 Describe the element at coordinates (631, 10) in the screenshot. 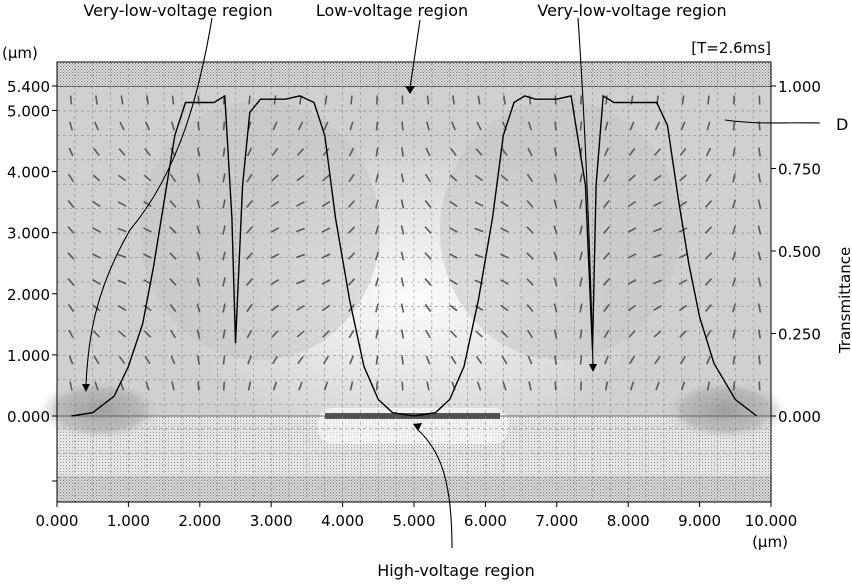

I see `label-very-low-voltage-right: Very-low-voltage region` at that location.